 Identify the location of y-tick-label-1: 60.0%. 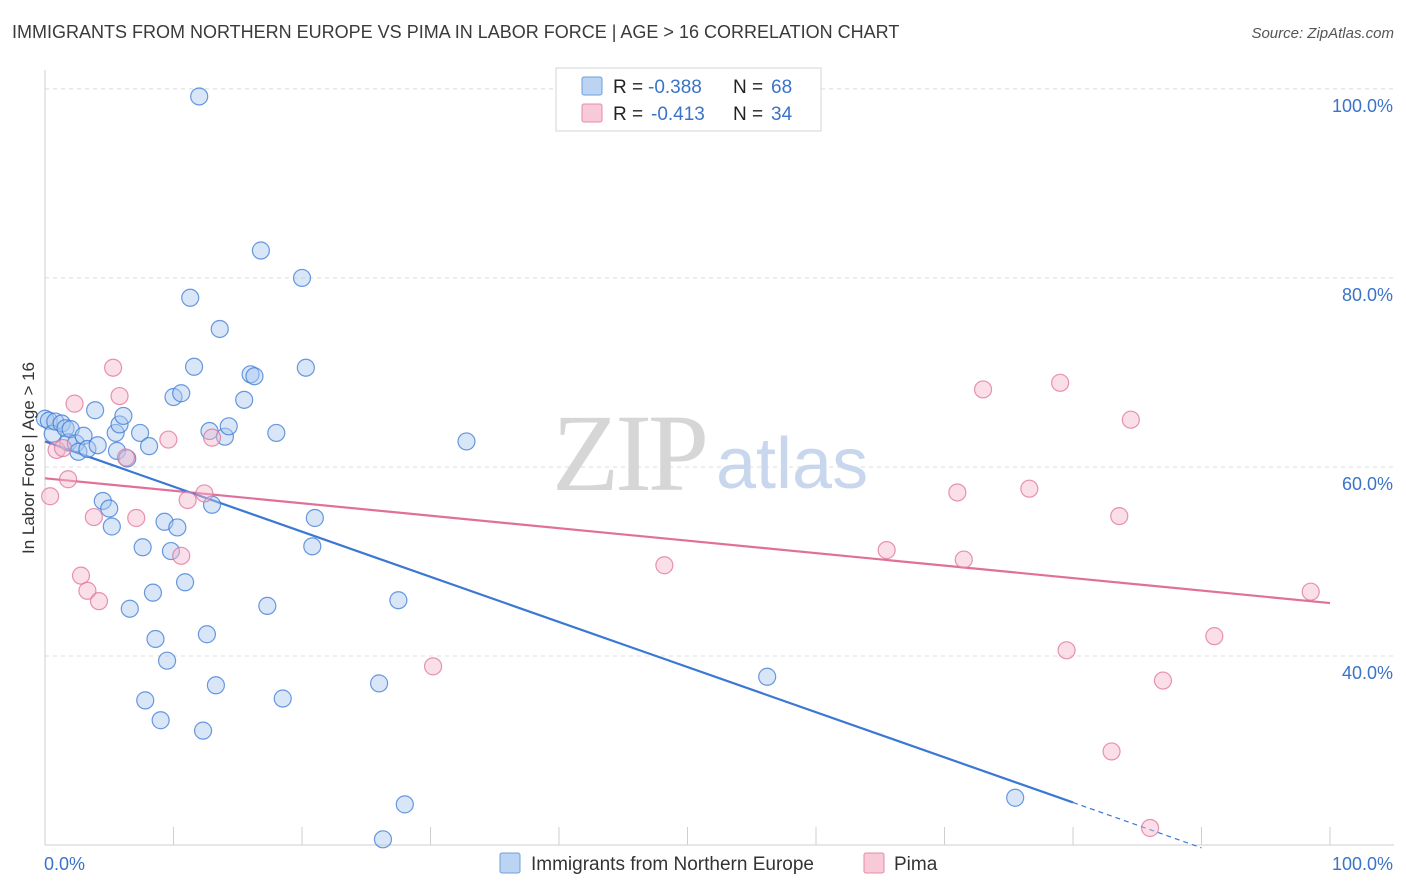
(1367, 484).